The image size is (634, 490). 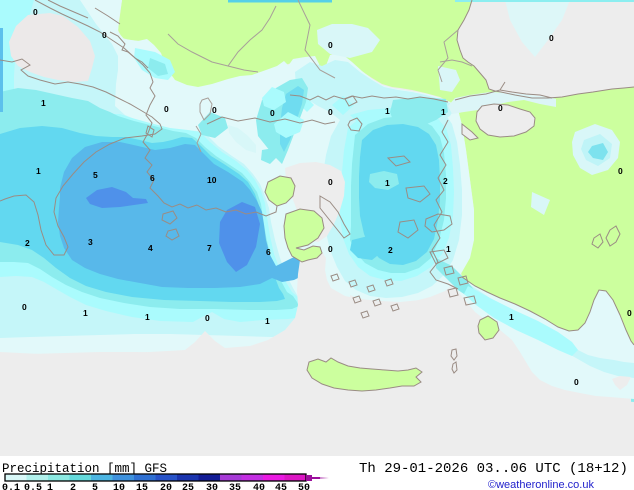 What do you see at coordinates (541, 484) in the screenshot?
I see `svg-text: ©weatheronline.co.uk` at bounding box center [541, 484].